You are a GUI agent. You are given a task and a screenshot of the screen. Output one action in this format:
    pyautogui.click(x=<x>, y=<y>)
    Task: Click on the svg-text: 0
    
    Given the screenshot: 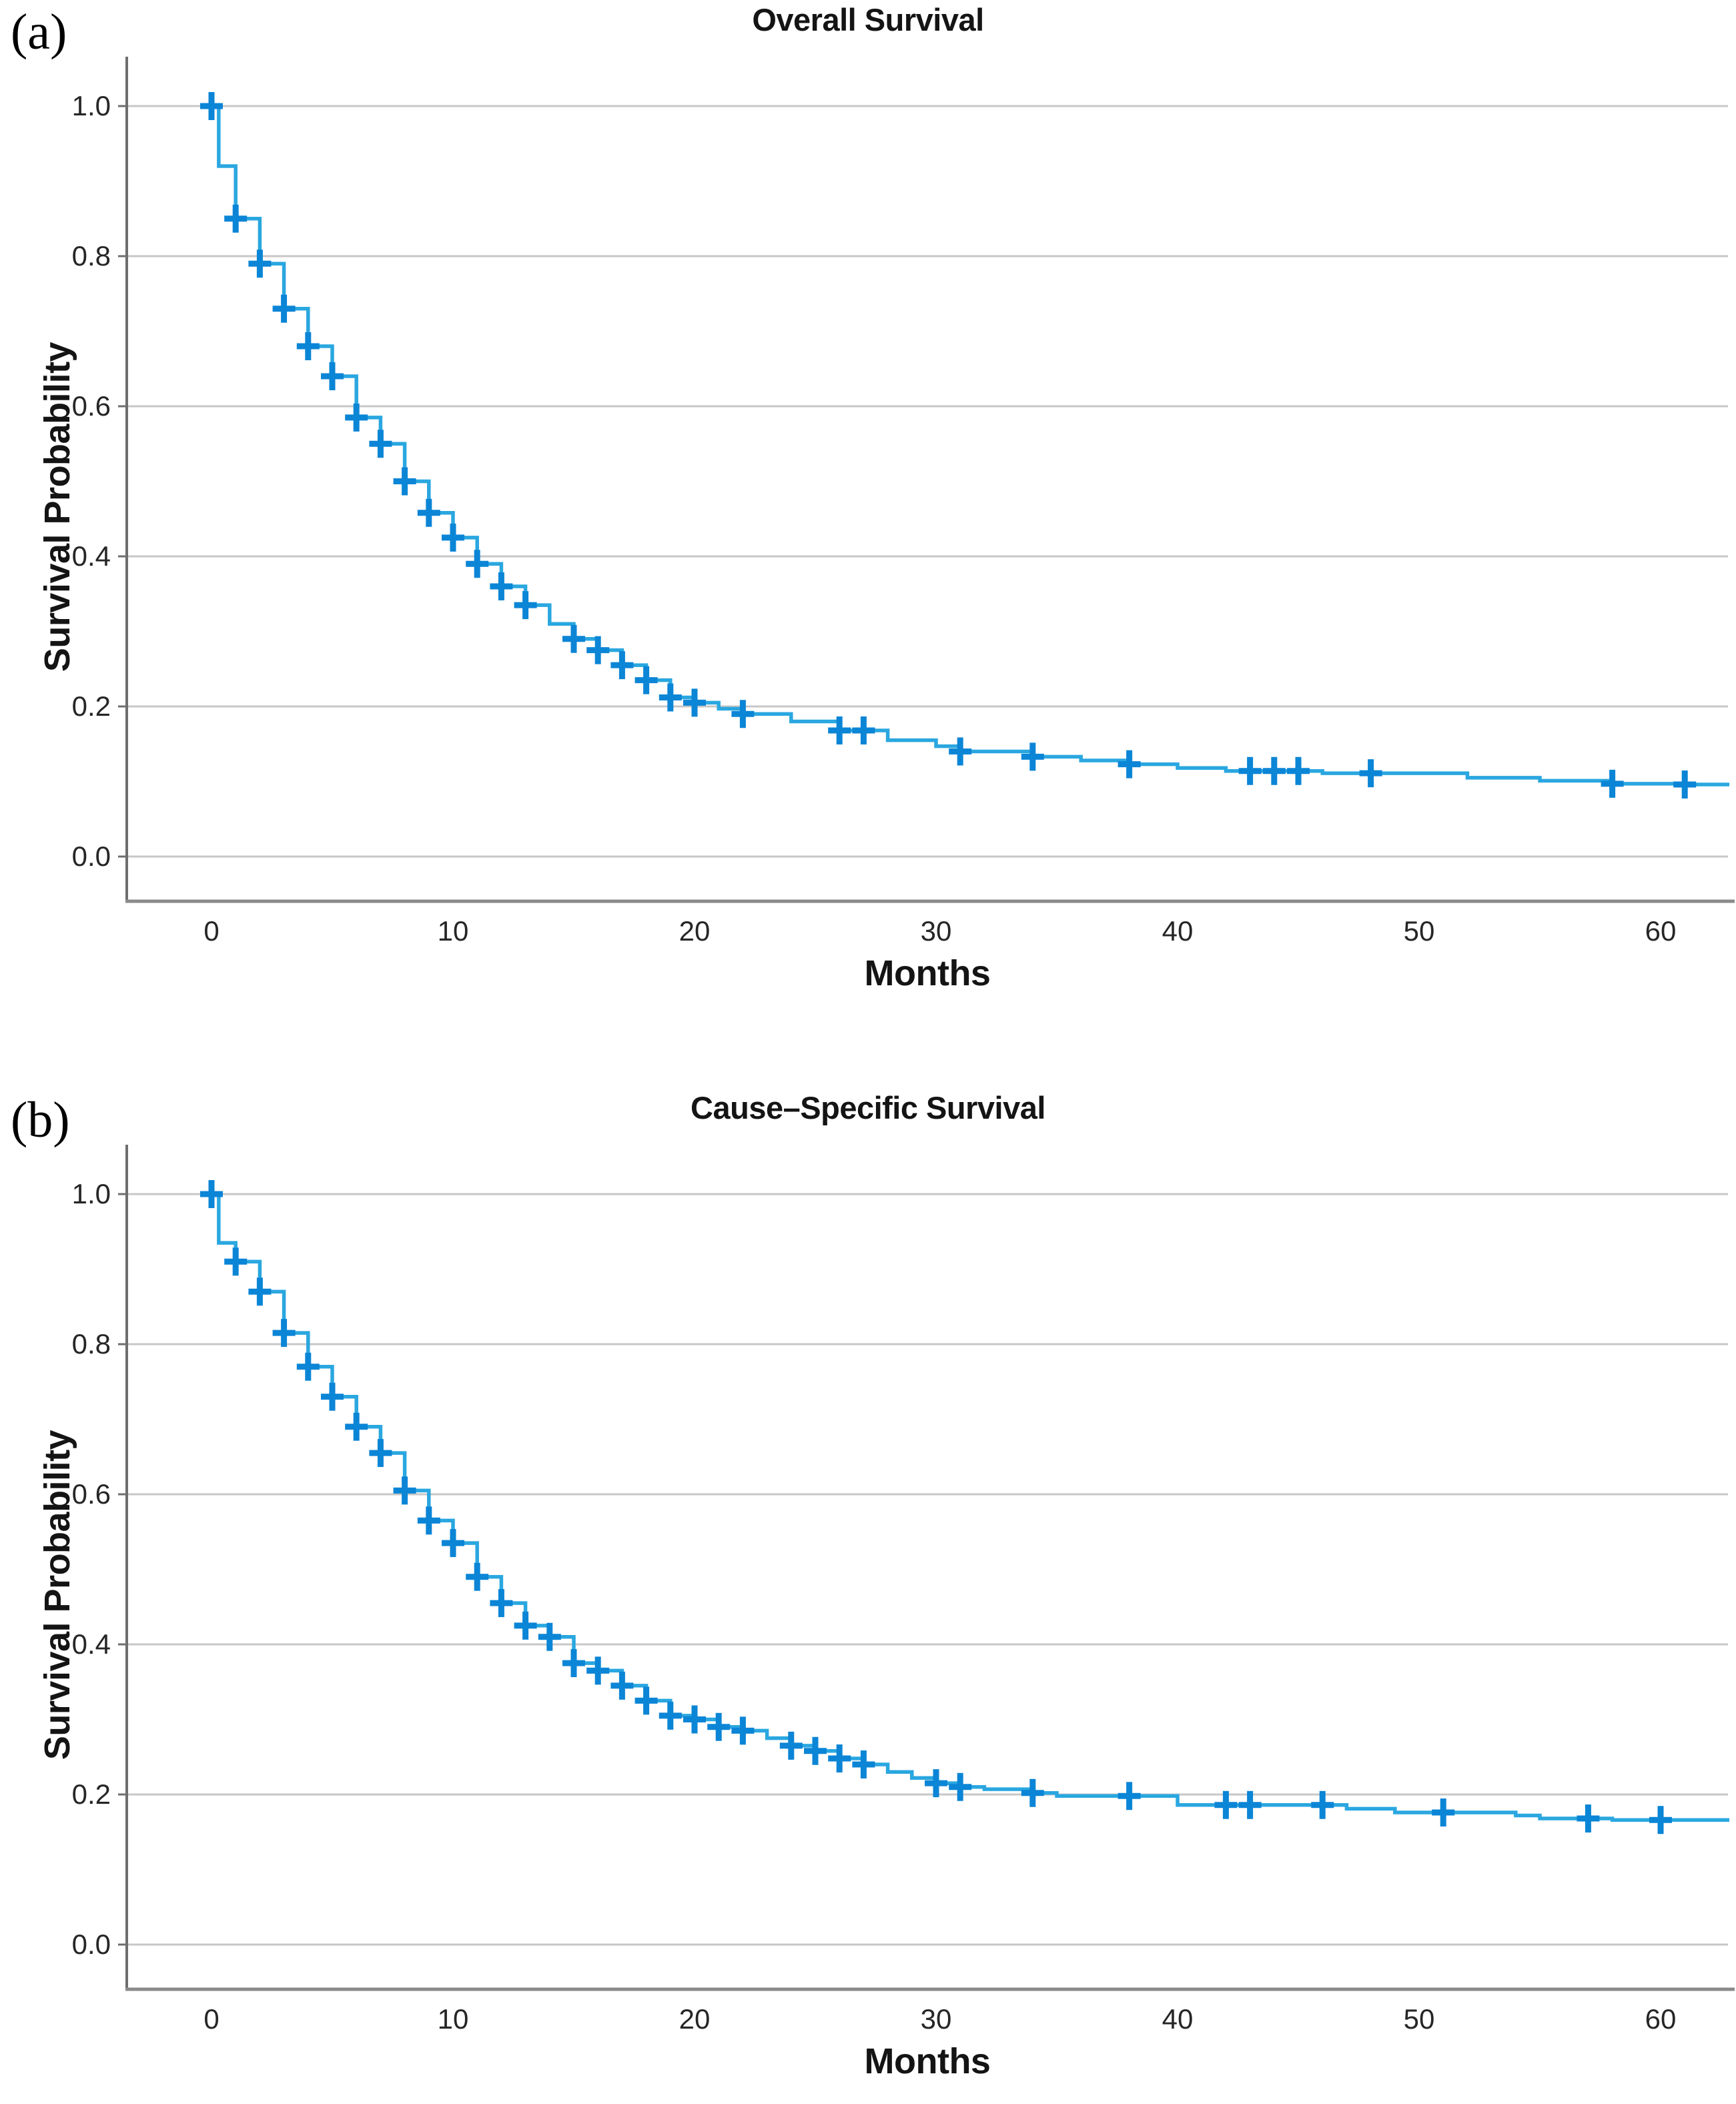 What is the action you would take?
    pyautogui.click(x=211, y=2019)
    